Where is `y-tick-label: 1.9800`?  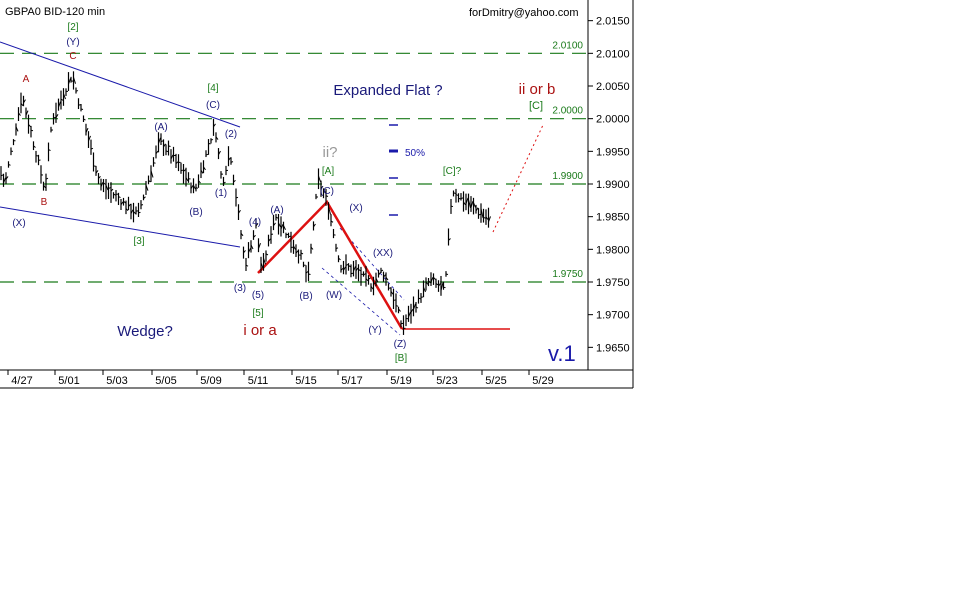
y-tick-label: 1.9800 is located at coordinates (613, 250).